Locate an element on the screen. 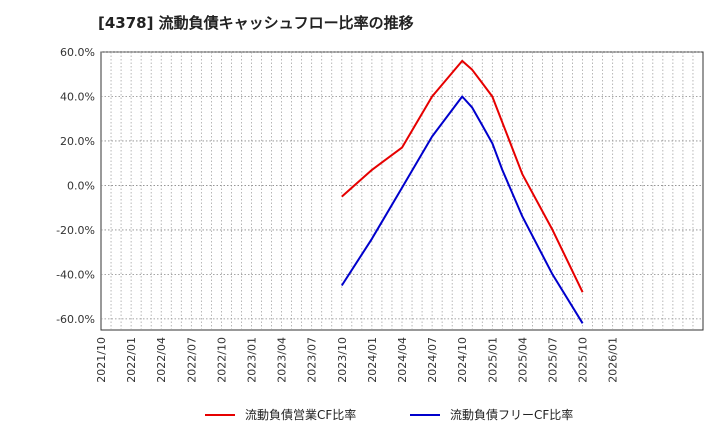 The image size is (720, 440). legend: 流動負債営業CF比率 流動負債フリーCF比率 is located at coordinates (389, 414).